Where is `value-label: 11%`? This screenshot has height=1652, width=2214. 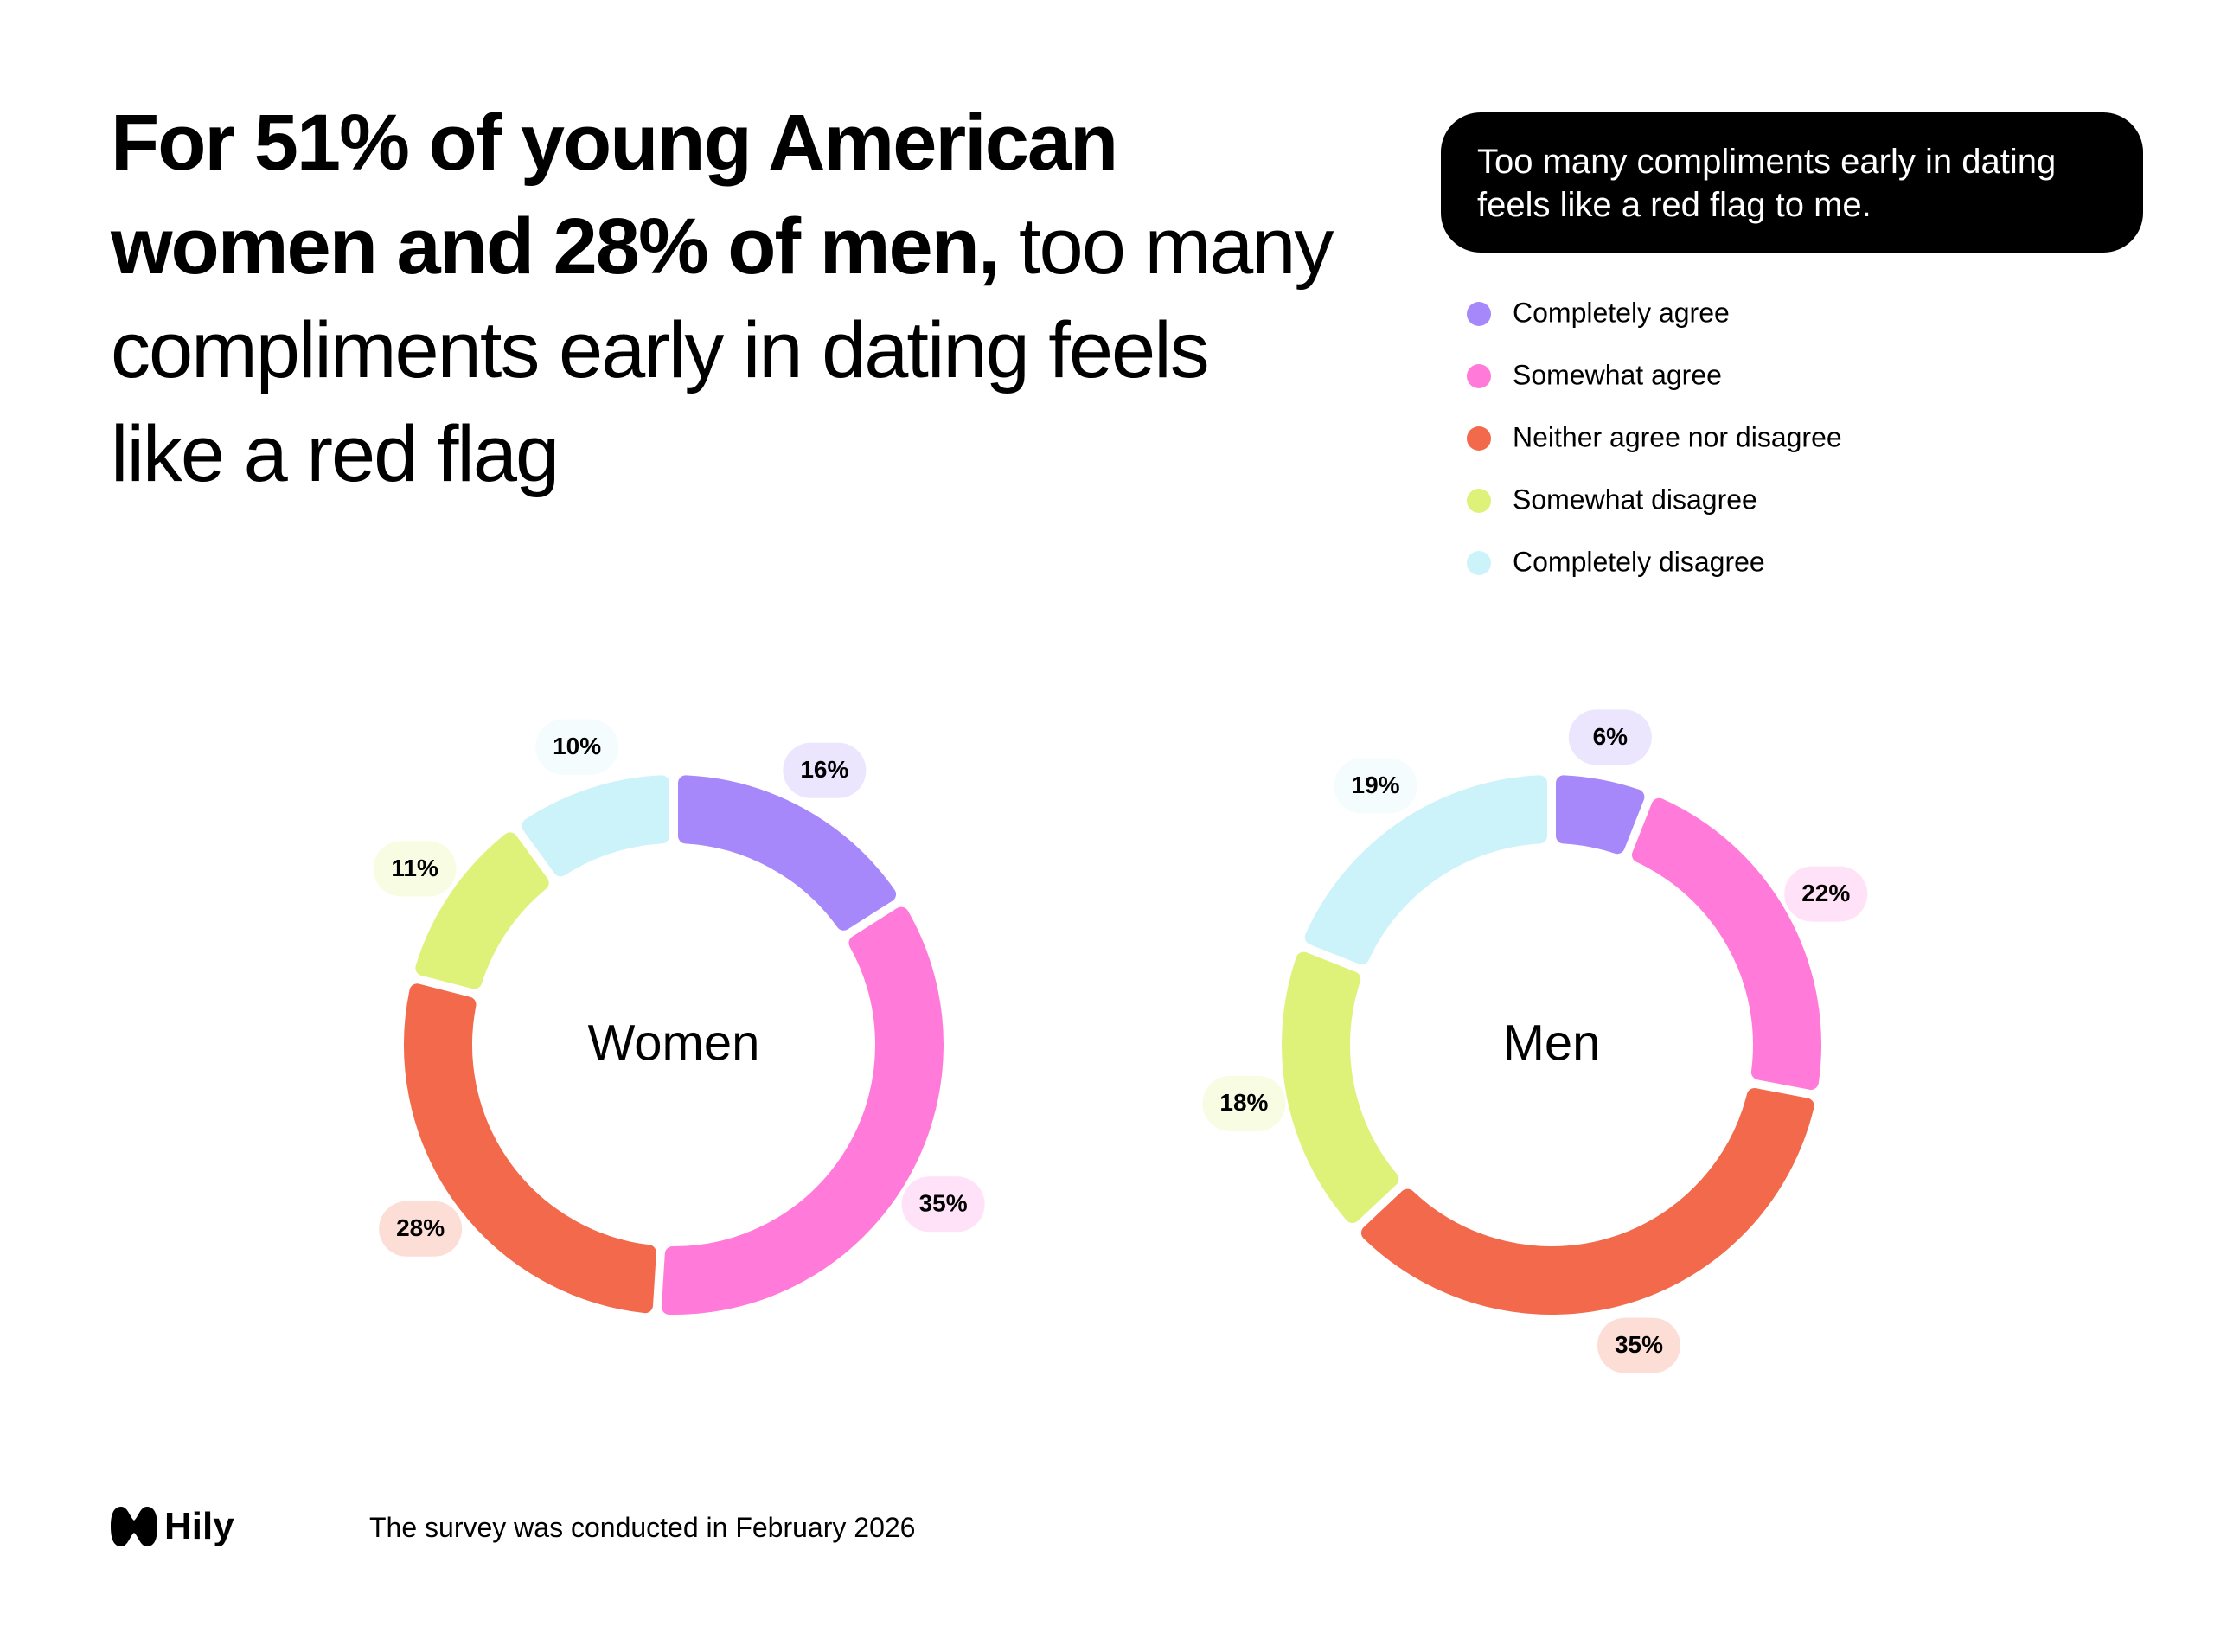
value-label: 11% is located at coordinates (414, 868).